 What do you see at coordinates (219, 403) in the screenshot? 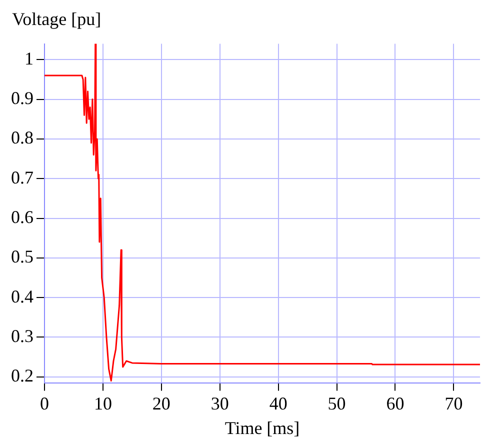
I see `x-tick-label: 30` at bounding box center [219, 403].